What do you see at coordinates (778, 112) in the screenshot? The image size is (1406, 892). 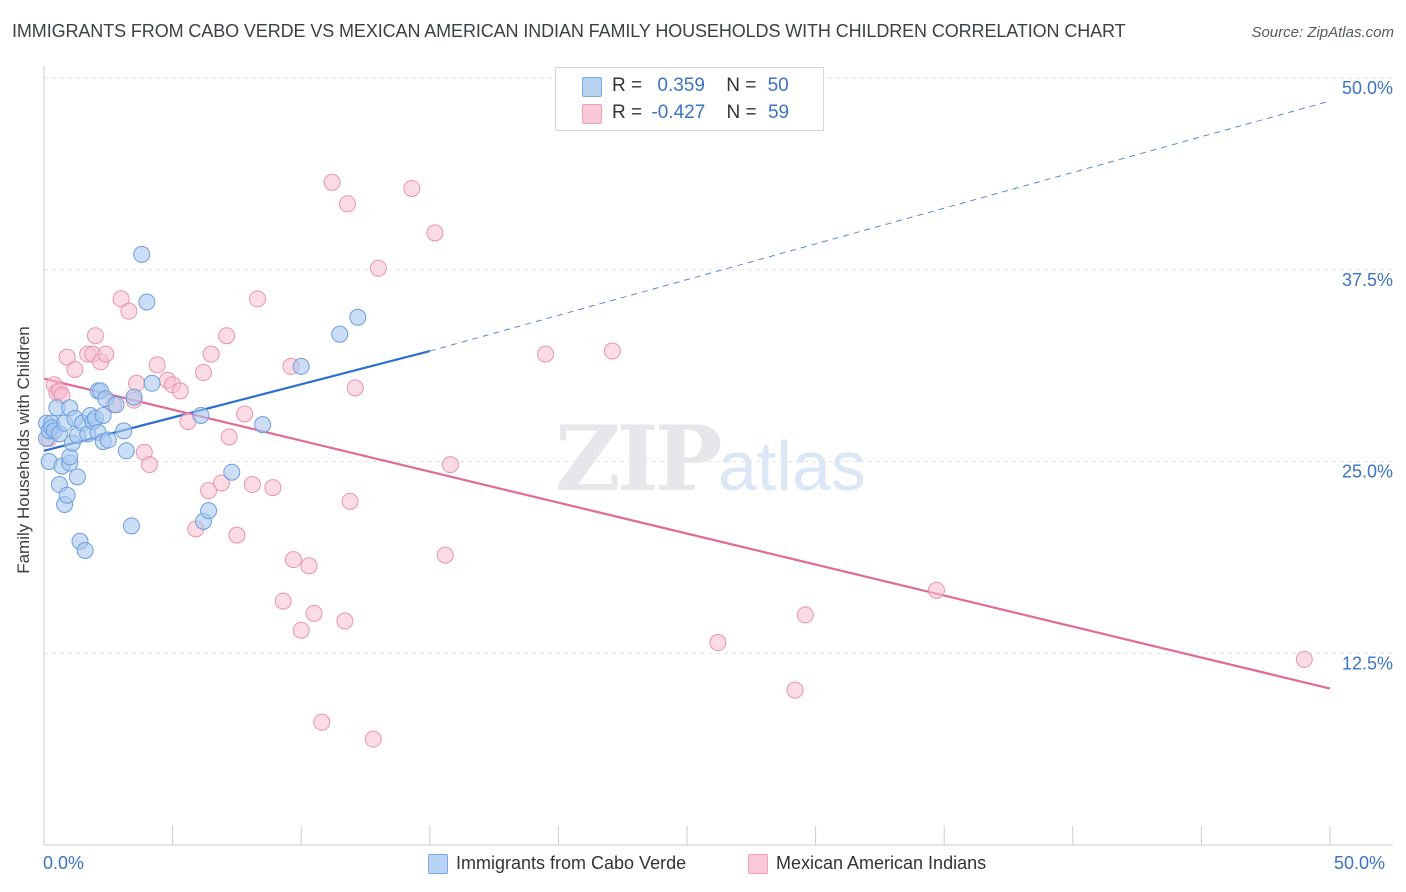 I see `n-value: 59` at bounding box center [778, 112].